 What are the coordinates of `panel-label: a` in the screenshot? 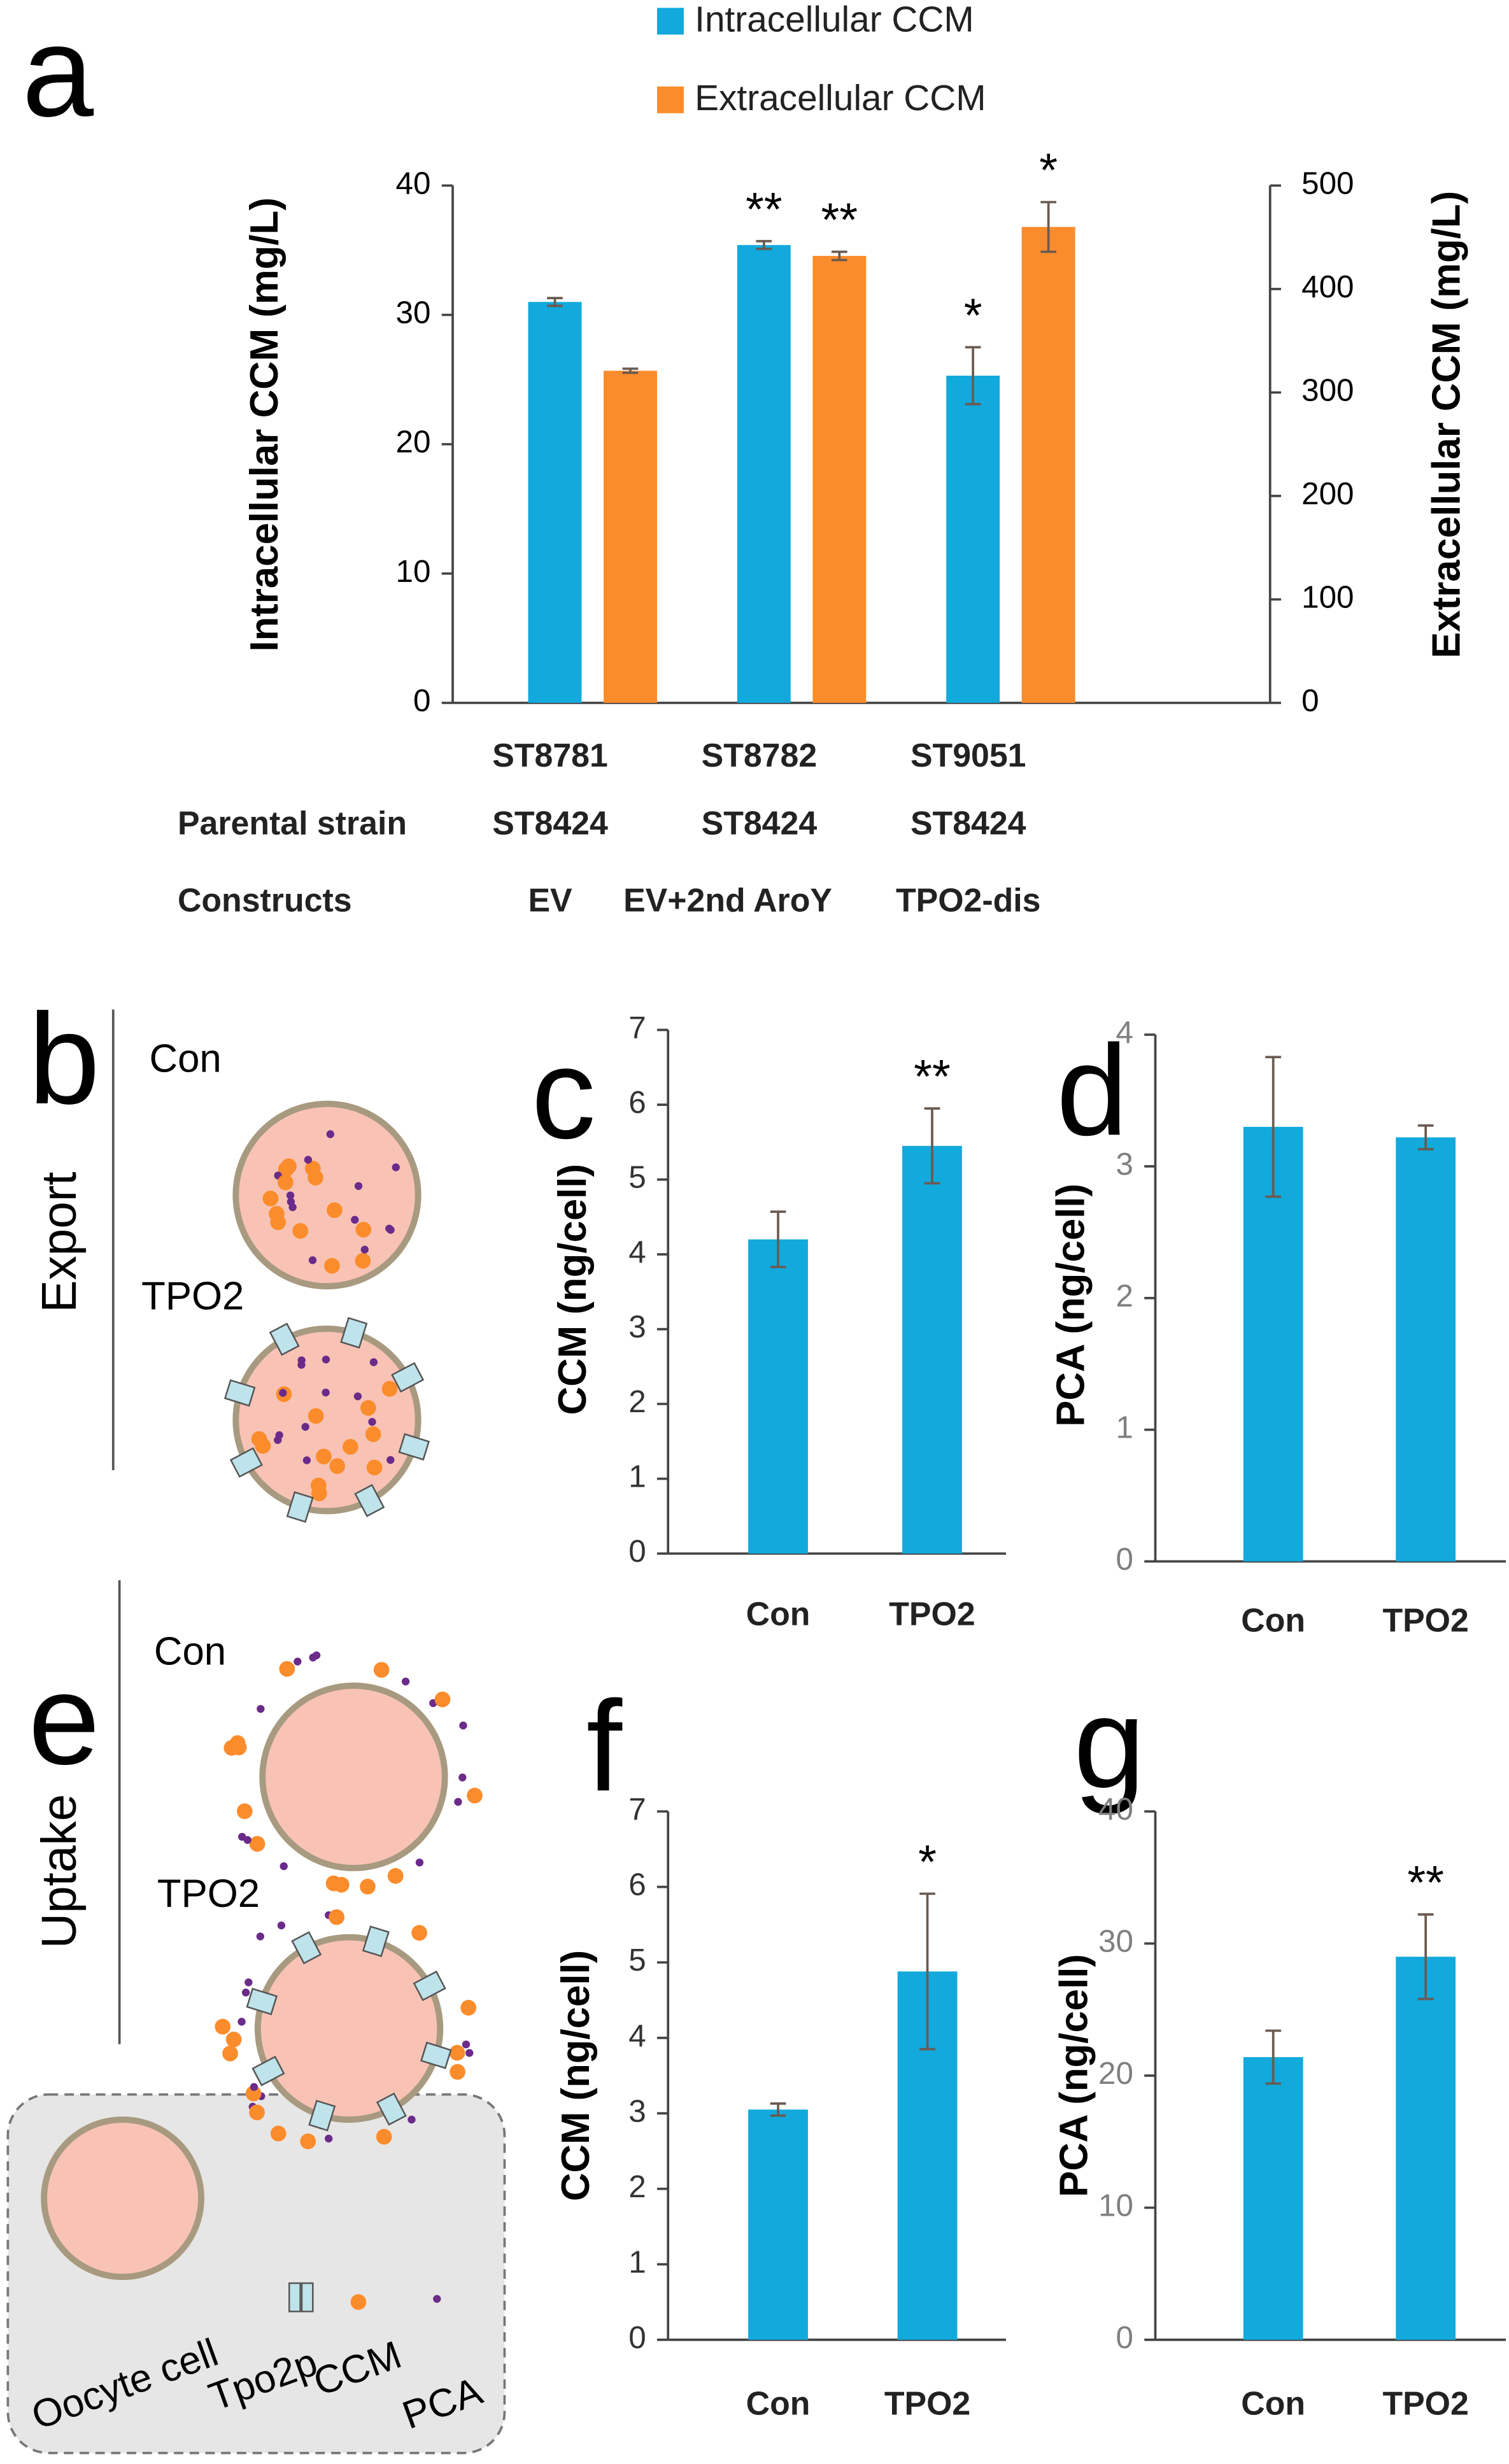 It's located at (58, 72).